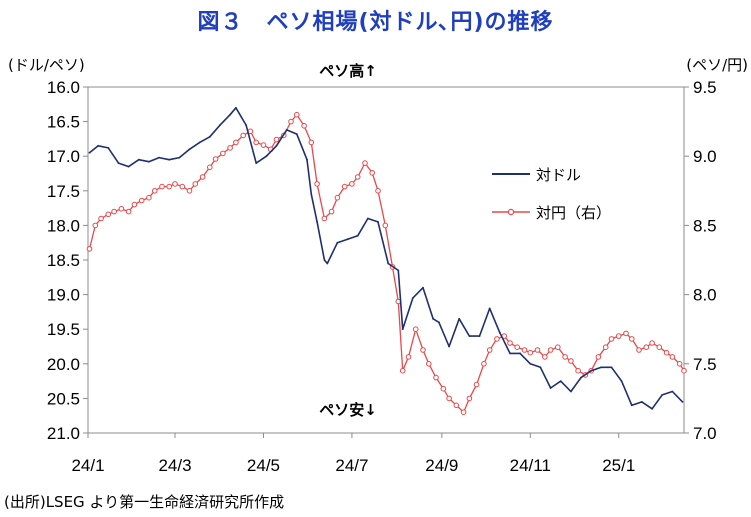 The width and height of the screenshot is (751, 517). Describe the element at coordinates (551, 194) in the screenshot. I see `legend: 対ドル 対円（右）` at that location.